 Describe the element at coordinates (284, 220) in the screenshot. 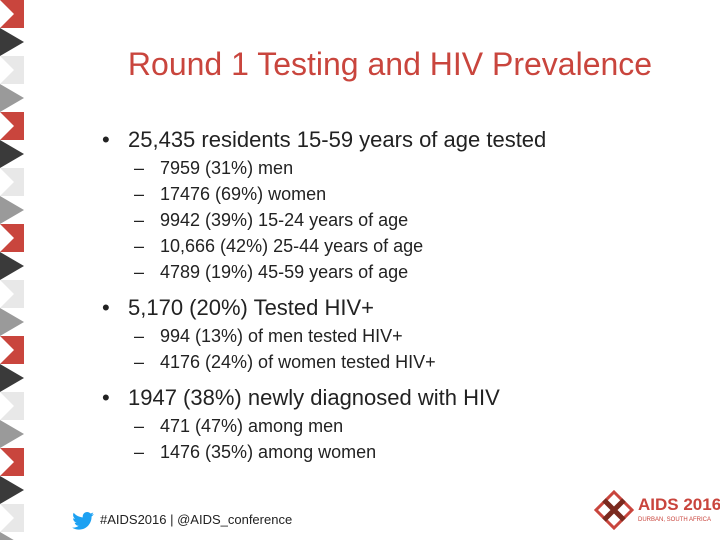

I see `sub-text: 9942 (39%) 15-24 years of age` at that location.